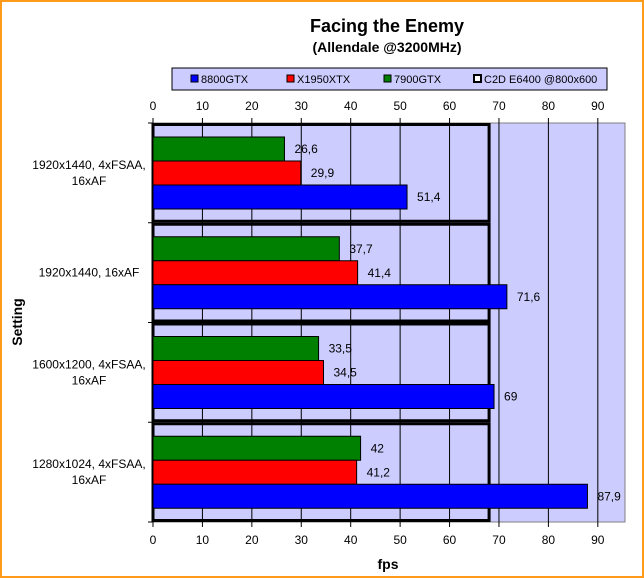  I want to click on x-tick-label-top: 0, so click(153, 106).